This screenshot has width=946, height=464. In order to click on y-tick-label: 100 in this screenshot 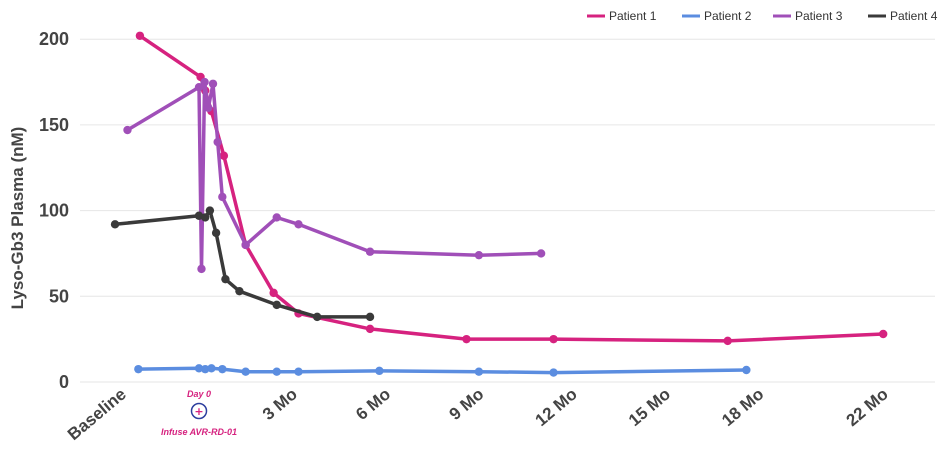, I will do `click(54, 211)`.